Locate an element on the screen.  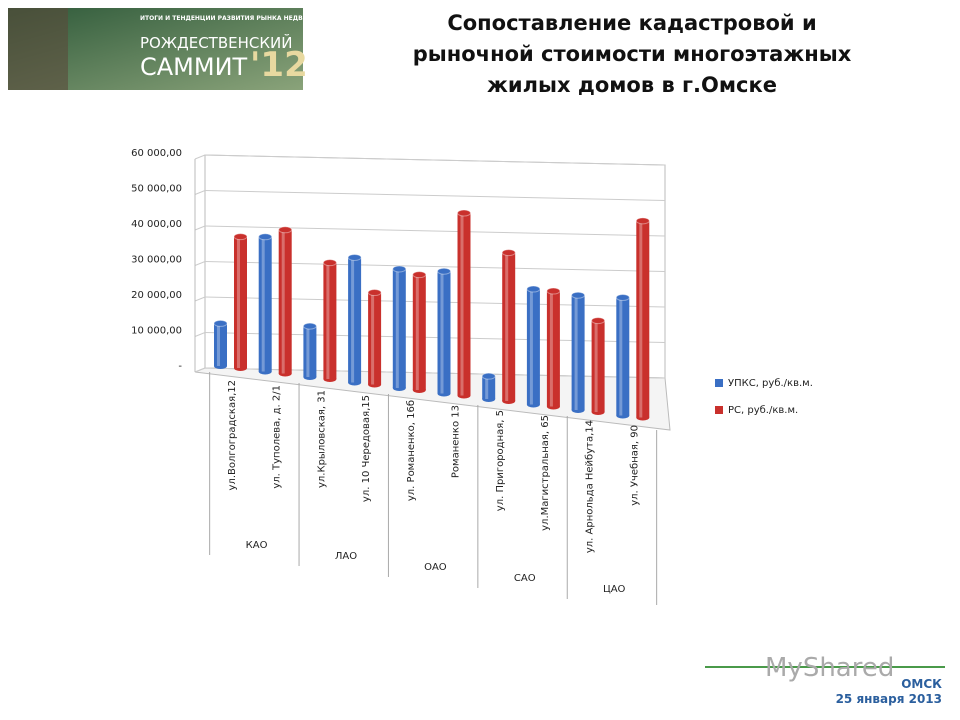
x-tick-label: ул. Учебная, 90 is located at coordinates (634, 465).